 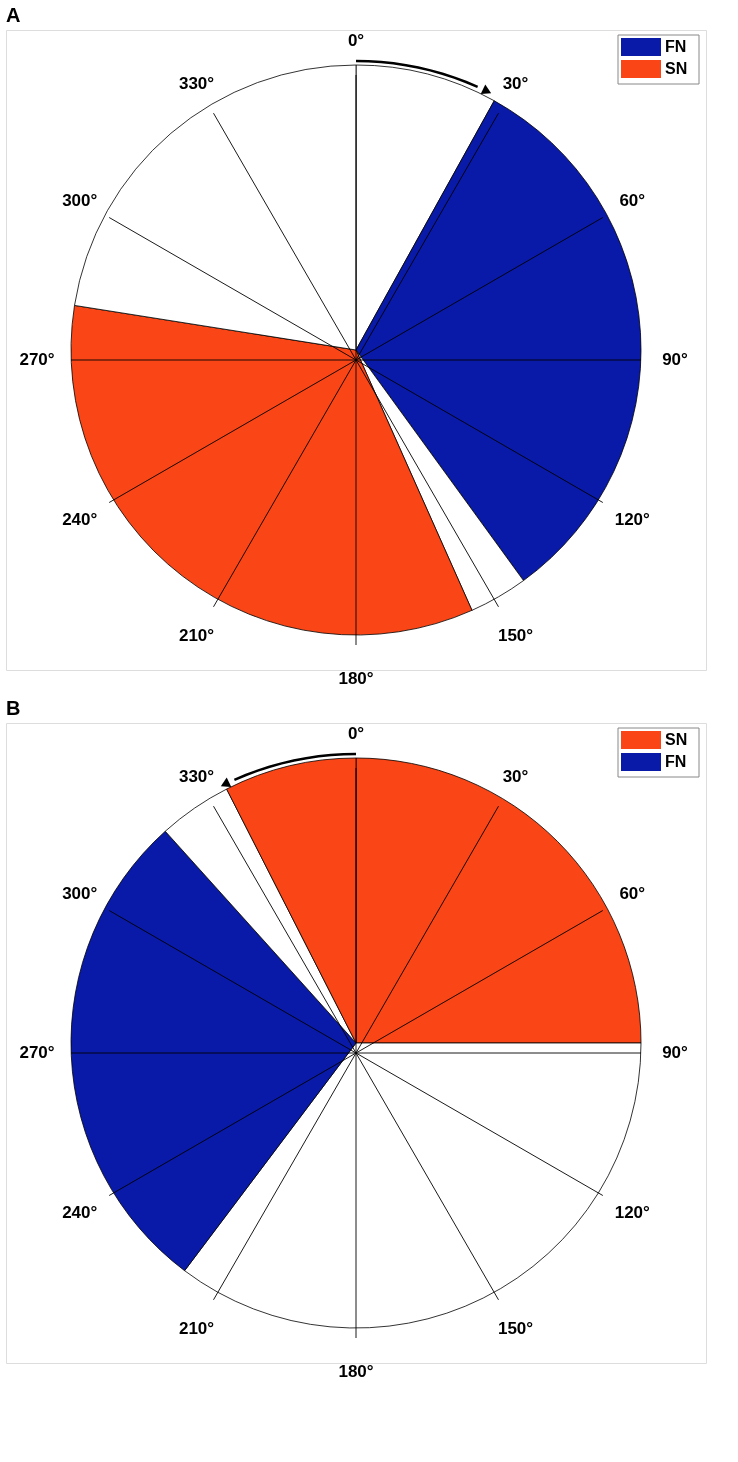 I want to click on chart-title: B, so click(x=13, y=708).